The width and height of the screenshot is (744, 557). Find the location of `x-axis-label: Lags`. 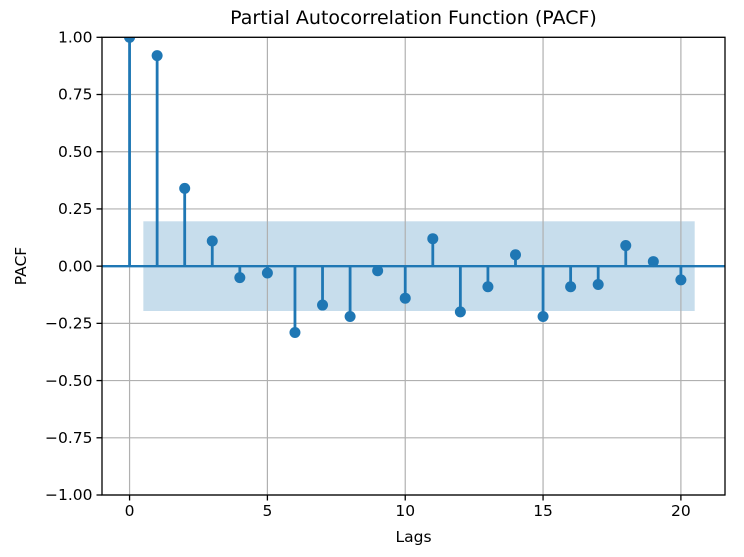

x-axis-label: Lags is located at coordinates (413, 537).